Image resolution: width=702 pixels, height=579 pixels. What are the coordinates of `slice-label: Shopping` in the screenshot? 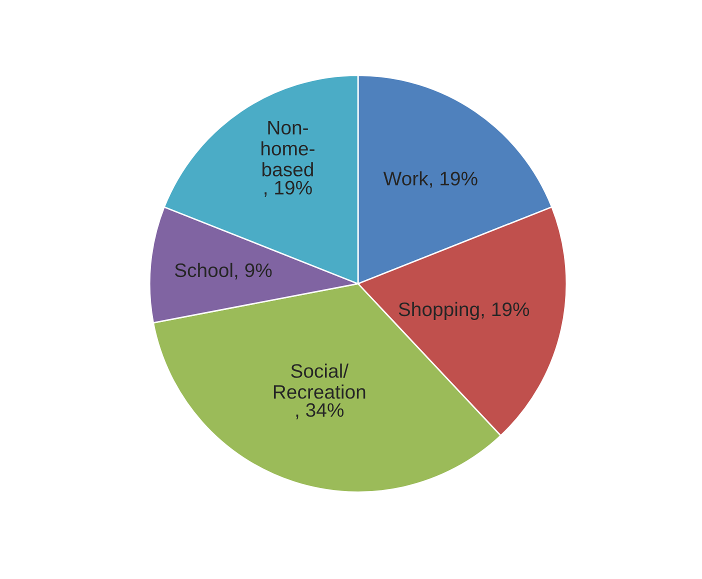 It's located at (438, 311).